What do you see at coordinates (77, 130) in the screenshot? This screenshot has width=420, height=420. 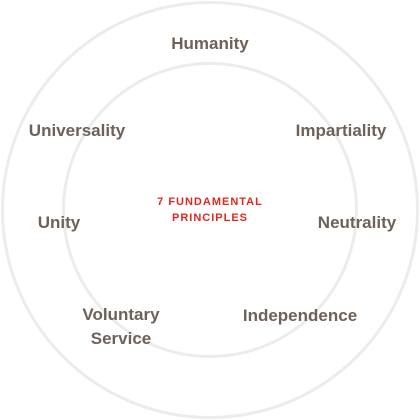 I see `principle-universality: Universality` at bounding box center [77, 130].